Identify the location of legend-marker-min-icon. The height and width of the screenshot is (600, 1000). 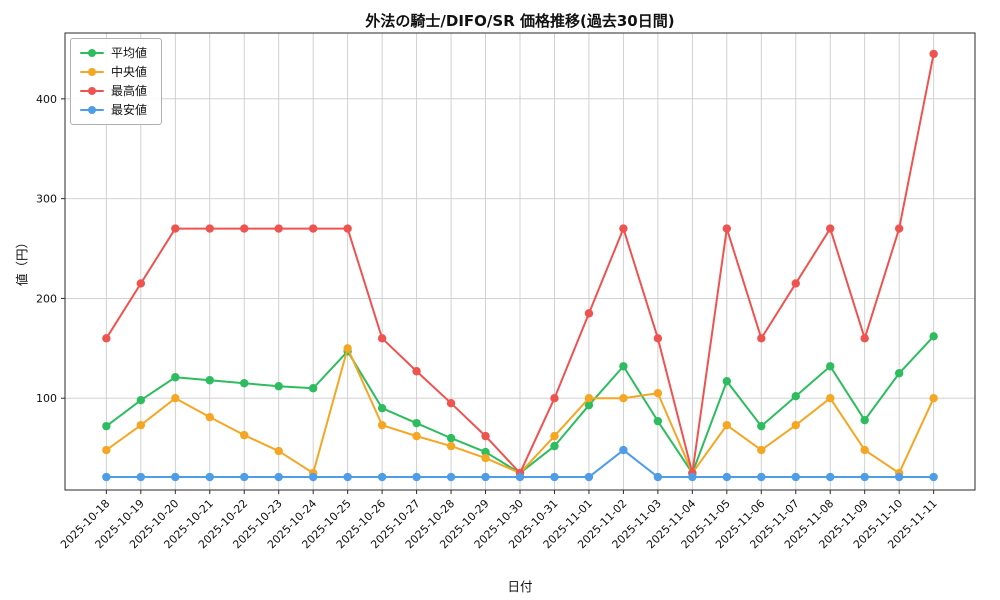
(92, 110).